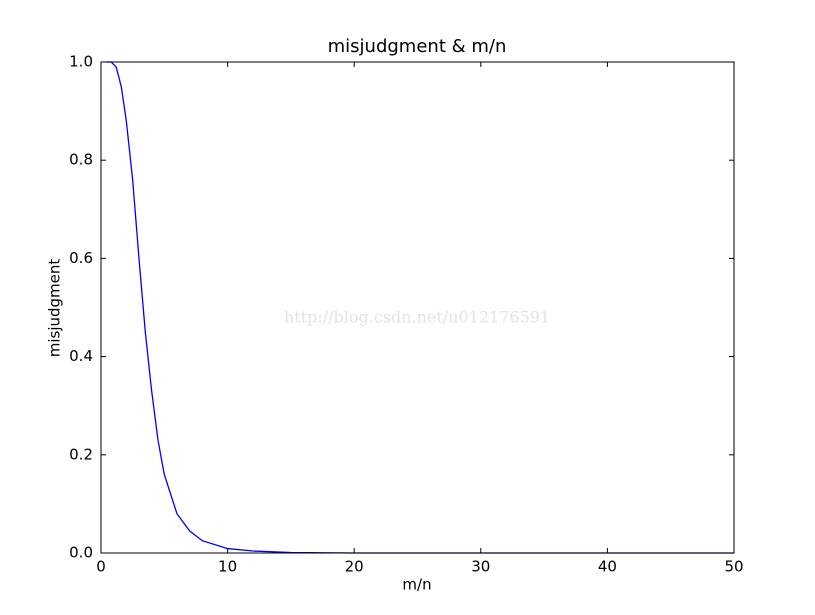 This screenshot has height=615, width=815. I want to click on x-tick-label: 0, so click(101, 567).